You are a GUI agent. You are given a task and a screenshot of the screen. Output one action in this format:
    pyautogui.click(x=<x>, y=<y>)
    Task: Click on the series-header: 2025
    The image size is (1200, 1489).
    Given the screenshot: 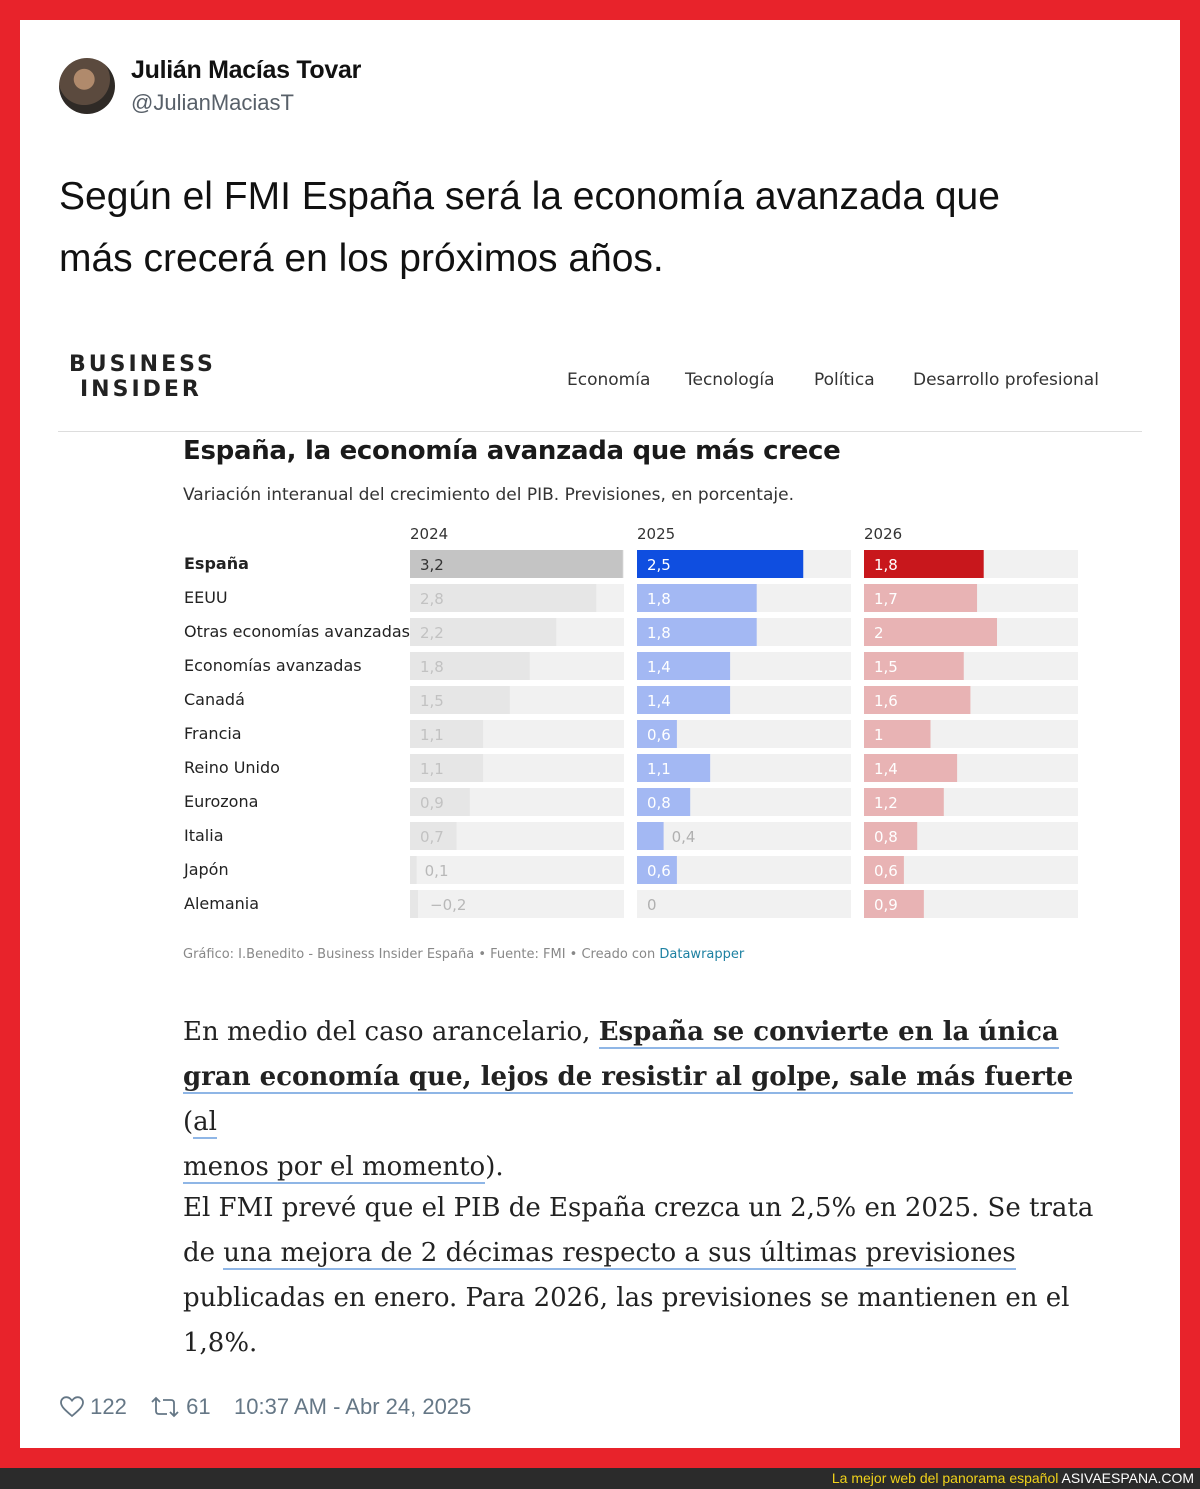 What is the action you would take?
    pyautogui.click(x=656, y=534)
    